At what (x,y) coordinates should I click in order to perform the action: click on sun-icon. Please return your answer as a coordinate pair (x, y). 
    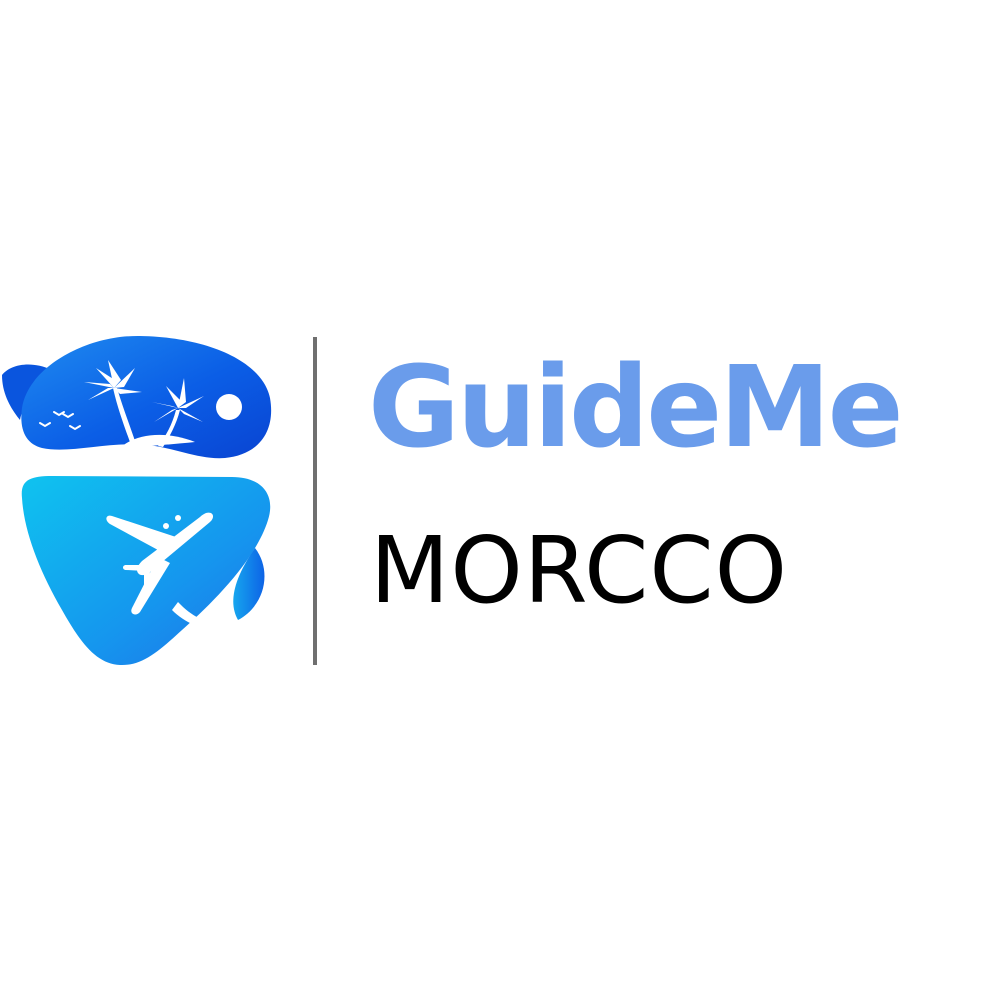
    Looking at the image, I should click on (229, 407).